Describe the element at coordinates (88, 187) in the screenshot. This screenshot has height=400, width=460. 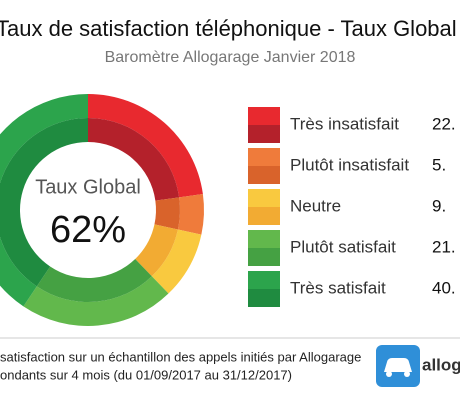
I see `center-title: Taux Global` at that location.